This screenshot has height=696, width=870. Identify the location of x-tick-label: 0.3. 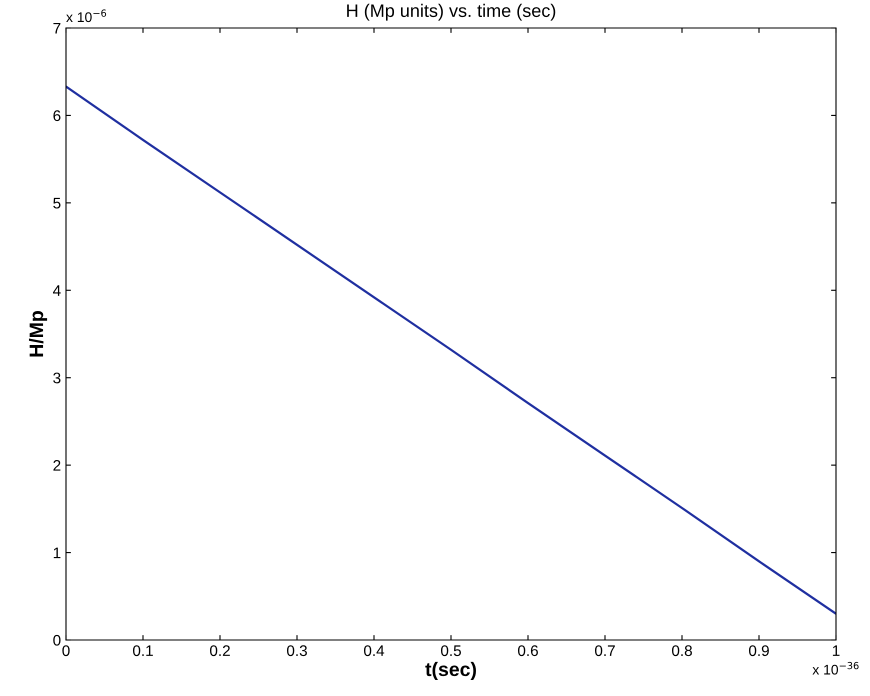
(296, 650).